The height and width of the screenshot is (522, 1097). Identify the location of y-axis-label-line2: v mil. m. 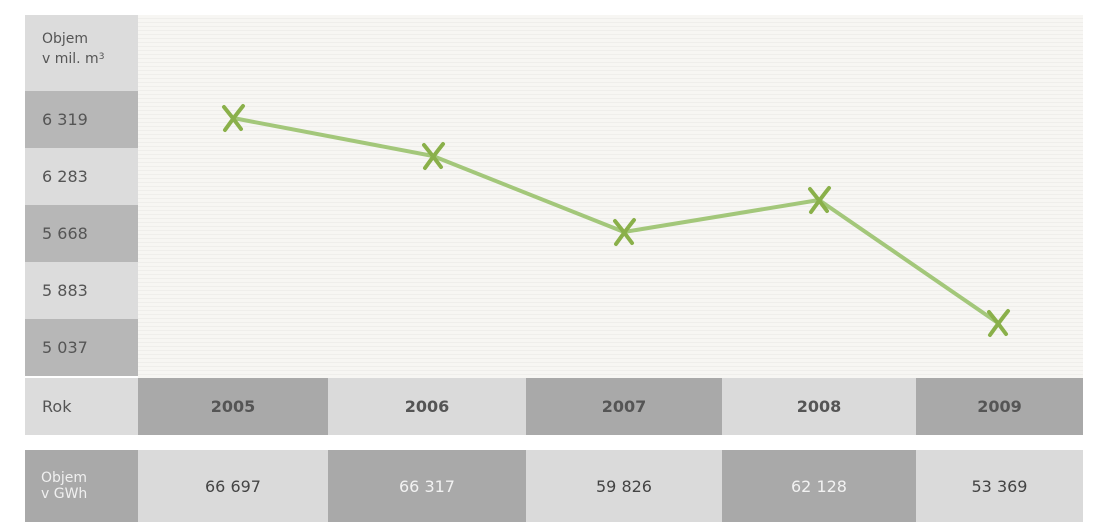
(70, 59).